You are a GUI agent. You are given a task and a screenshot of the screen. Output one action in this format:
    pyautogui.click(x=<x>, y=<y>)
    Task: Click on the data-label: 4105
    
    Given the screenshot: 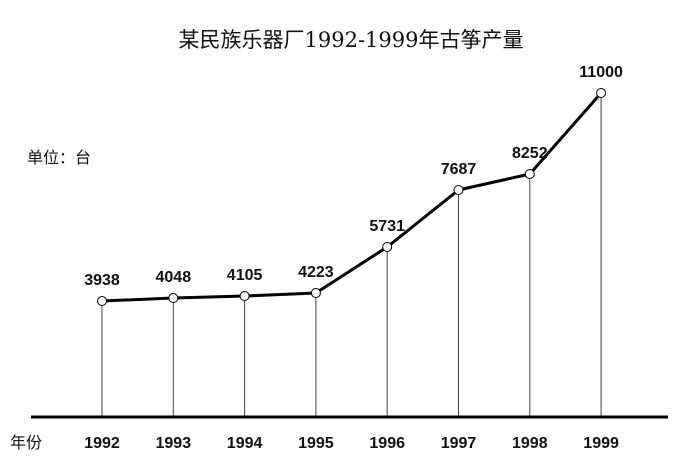 What is the action you would take?
    pyautogui.click(x=245, y=275)
    